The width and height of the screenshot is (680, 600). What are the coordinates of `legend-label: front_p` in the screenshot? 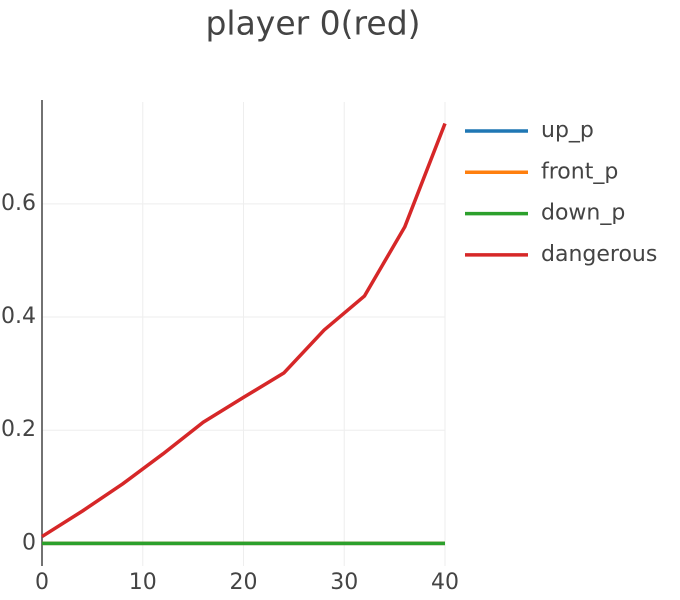 It's located at (579, 171).